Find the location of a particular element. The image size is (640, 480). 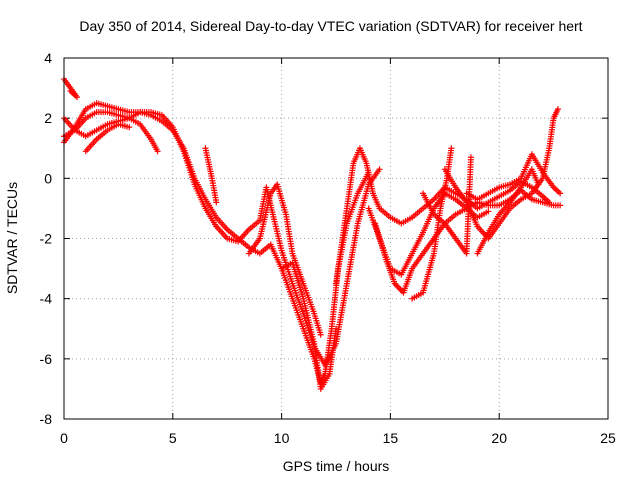

series-sat-o is located at coordinates (513, 177).